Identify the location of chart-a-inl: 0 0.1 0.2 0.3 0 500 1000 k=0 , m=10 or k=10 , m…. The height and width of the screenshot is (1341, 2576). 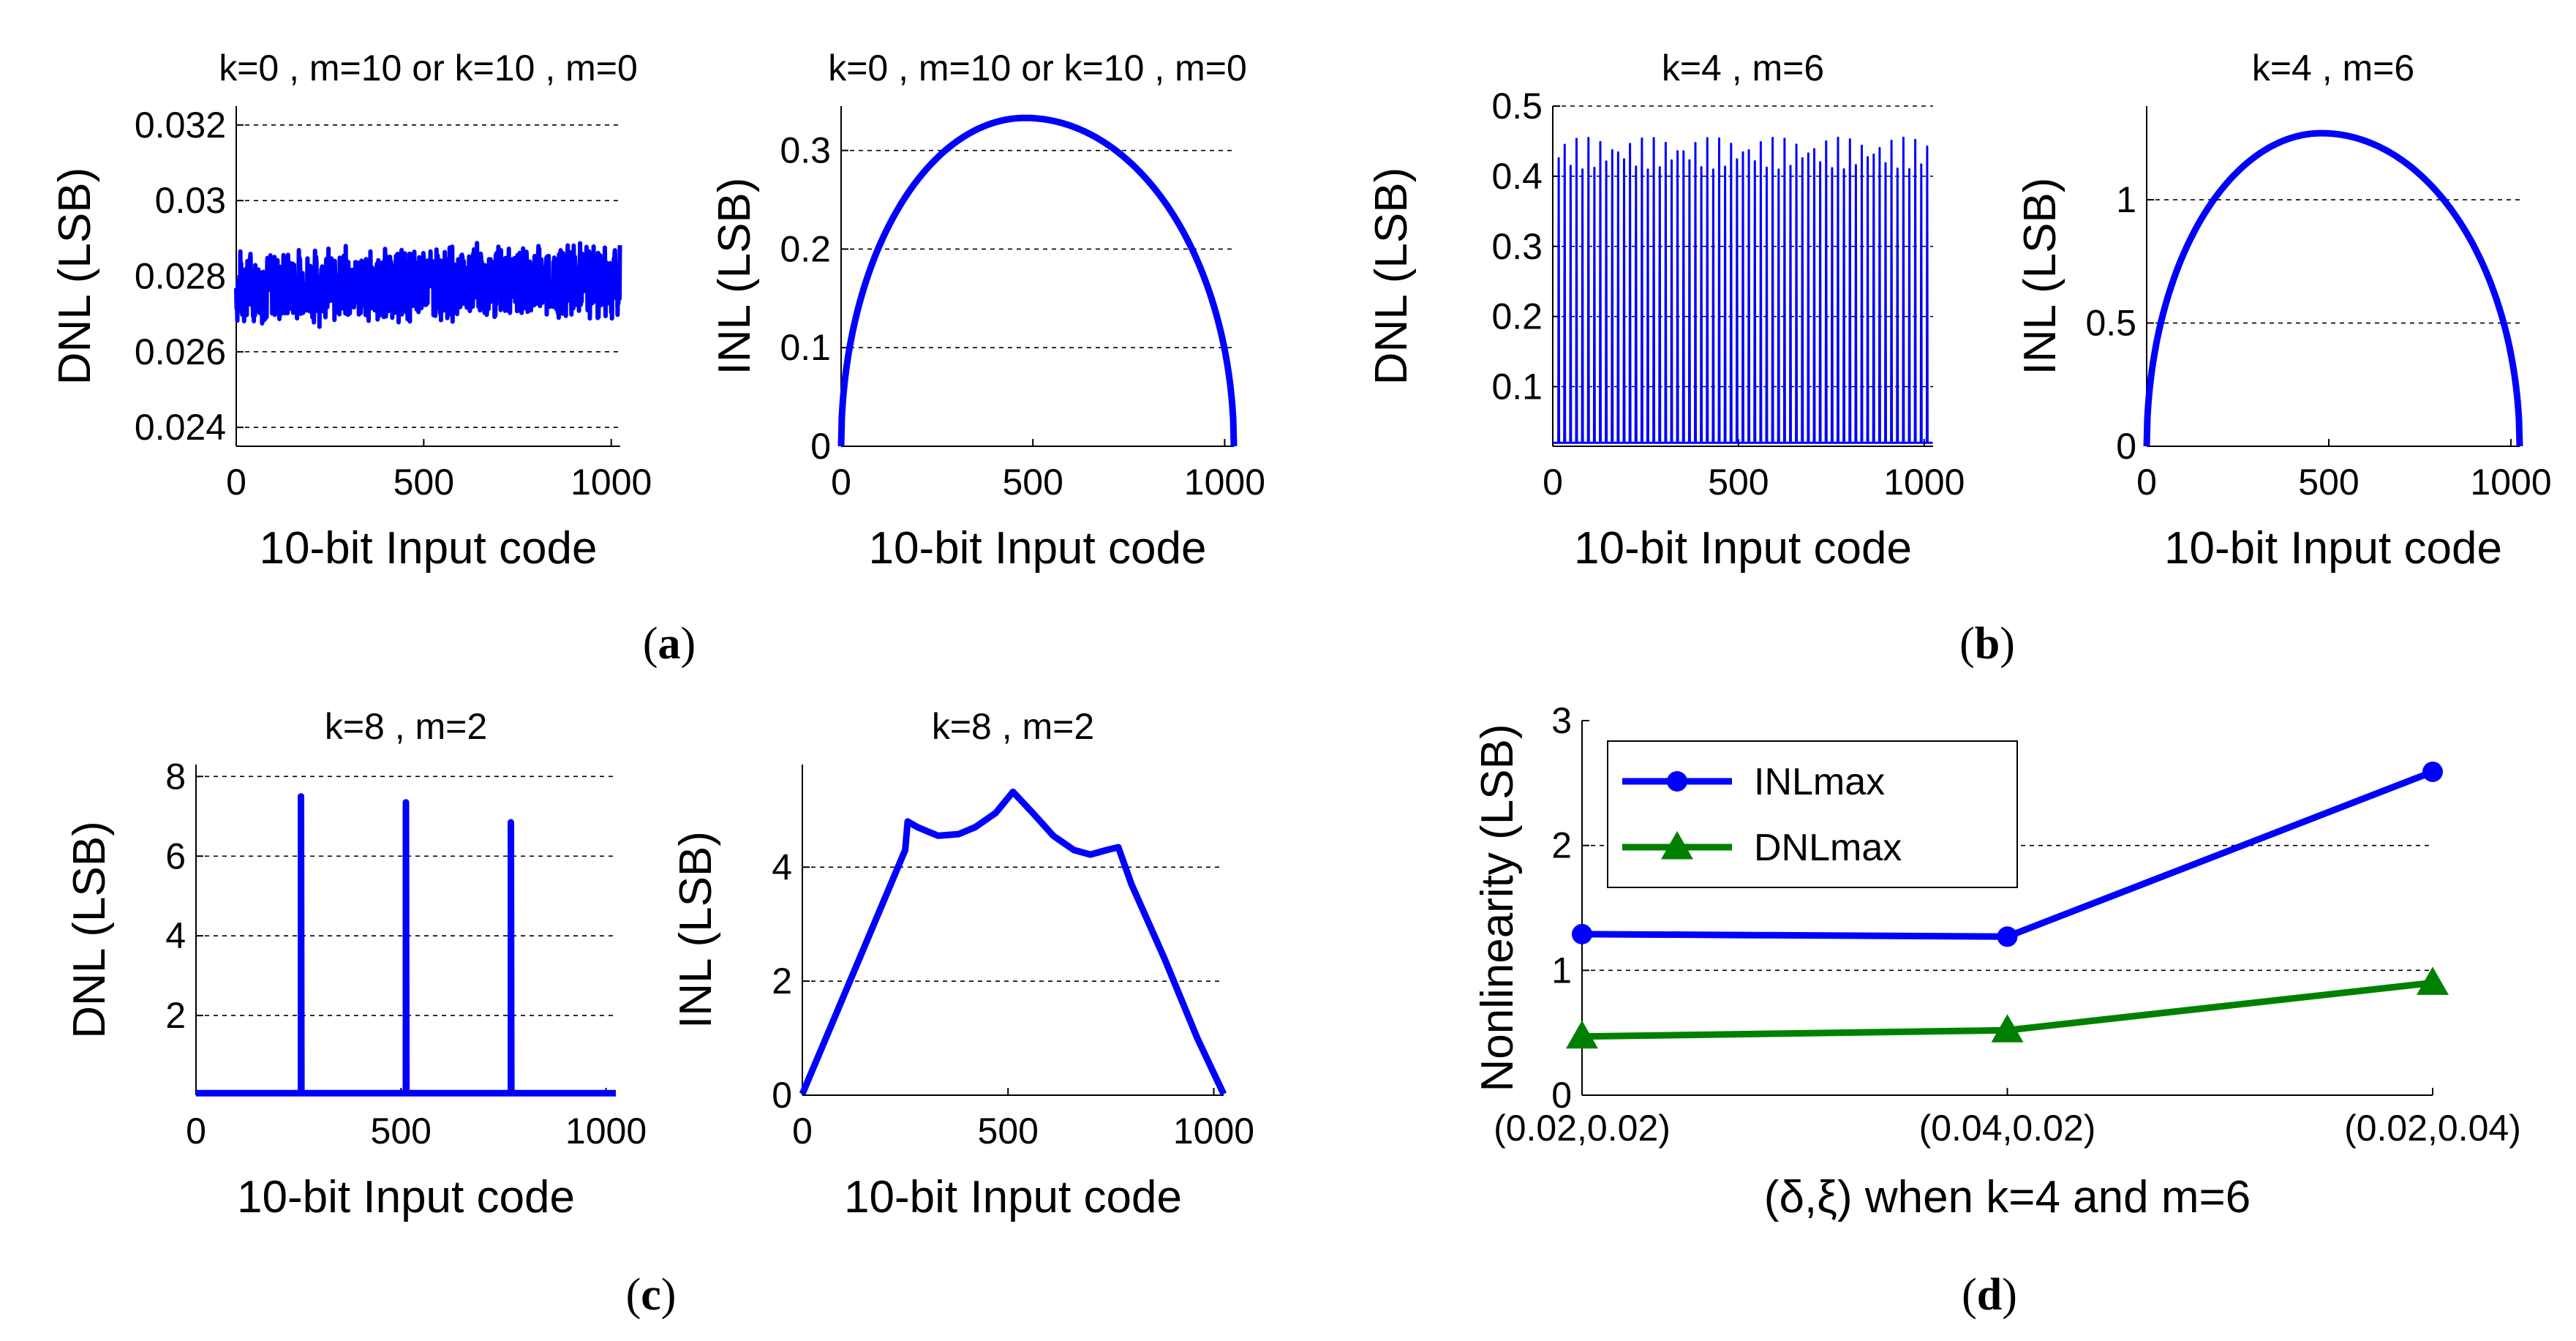
(987, 311).